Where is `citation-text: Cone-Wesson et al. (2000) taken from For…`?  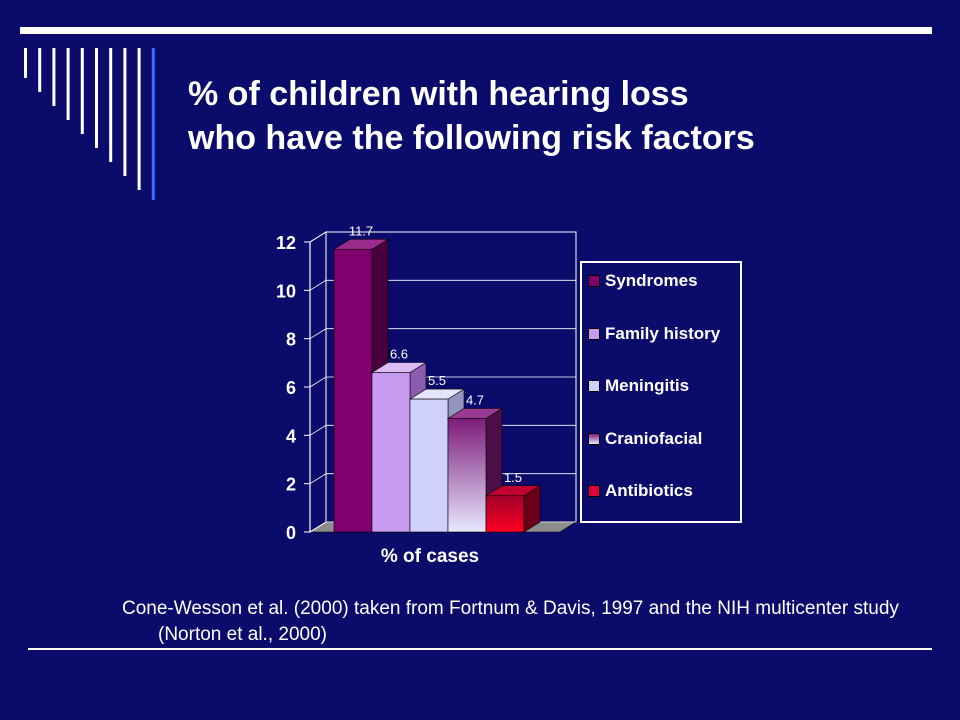 citation-text: Cone-Wesson et al. (2000) taken from For… is located at coordinates (510, 621).